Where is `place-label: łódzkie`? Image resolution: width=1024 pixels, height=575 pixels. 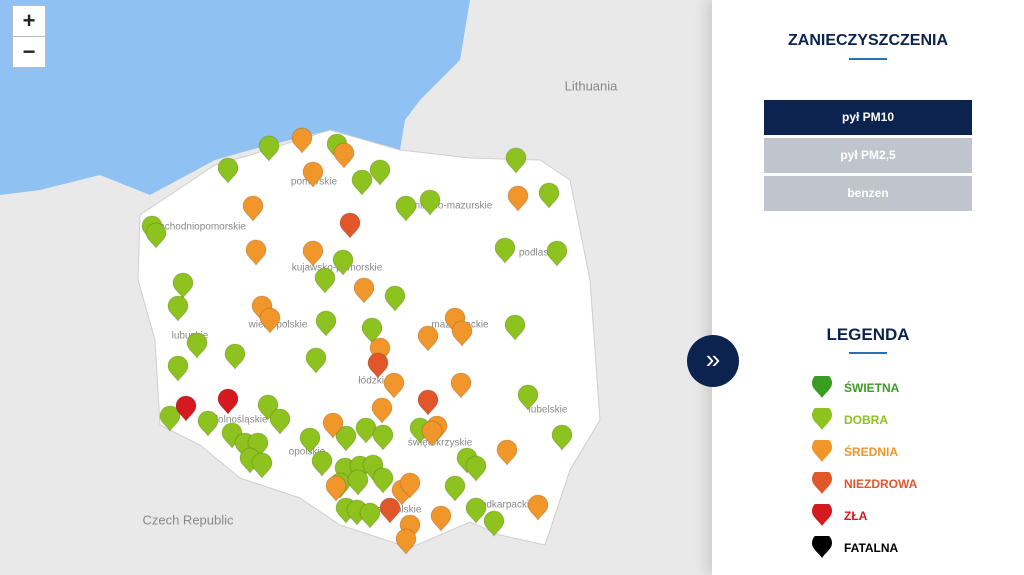 place-label: łódzkie is located at coordinates (374, 381).